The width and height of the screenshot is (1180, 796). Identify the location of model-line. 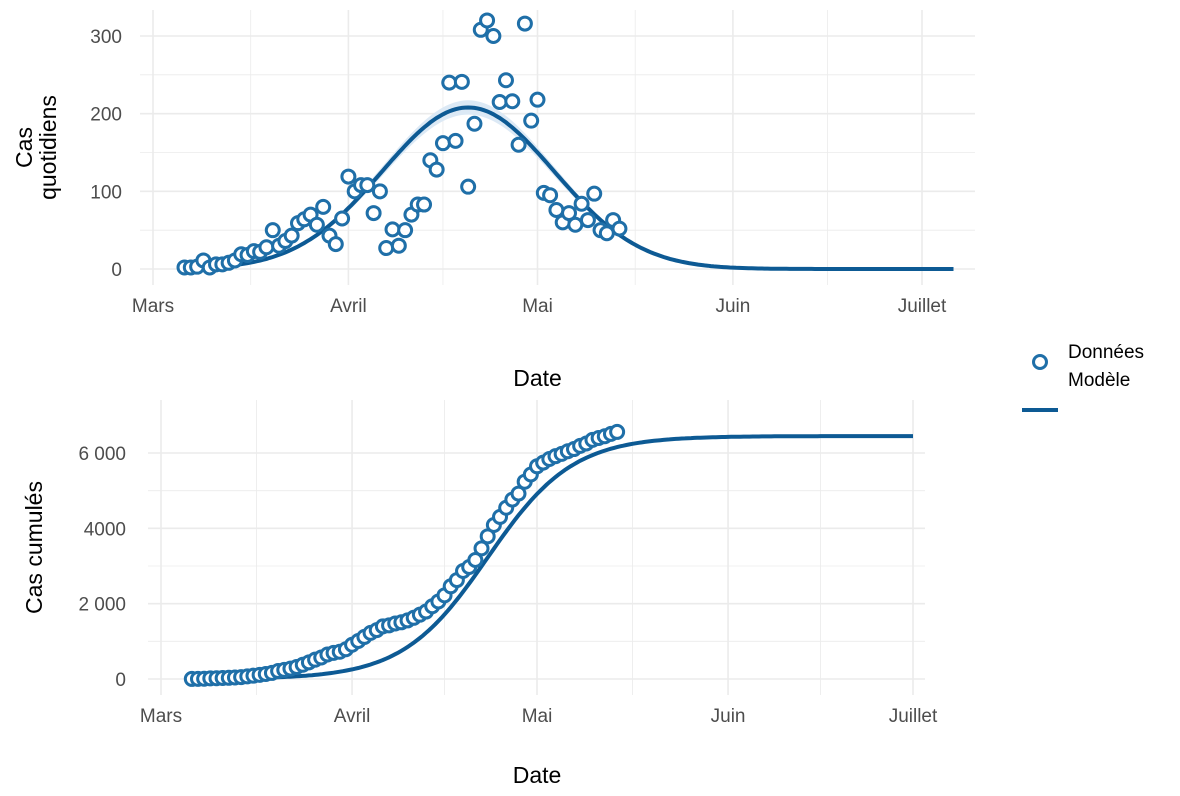
(569, 188).